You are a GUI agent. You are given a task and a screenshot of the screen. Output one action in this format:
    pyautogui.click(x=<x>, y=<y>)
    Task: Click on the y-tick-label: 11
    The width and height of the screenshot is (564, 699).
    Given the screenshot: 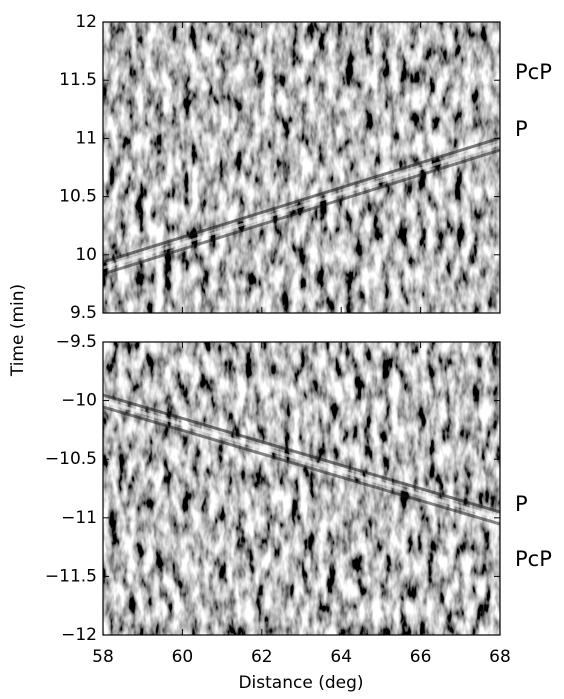 What is the action you would take?
    pyautogui.click(x=86, y=138)
    